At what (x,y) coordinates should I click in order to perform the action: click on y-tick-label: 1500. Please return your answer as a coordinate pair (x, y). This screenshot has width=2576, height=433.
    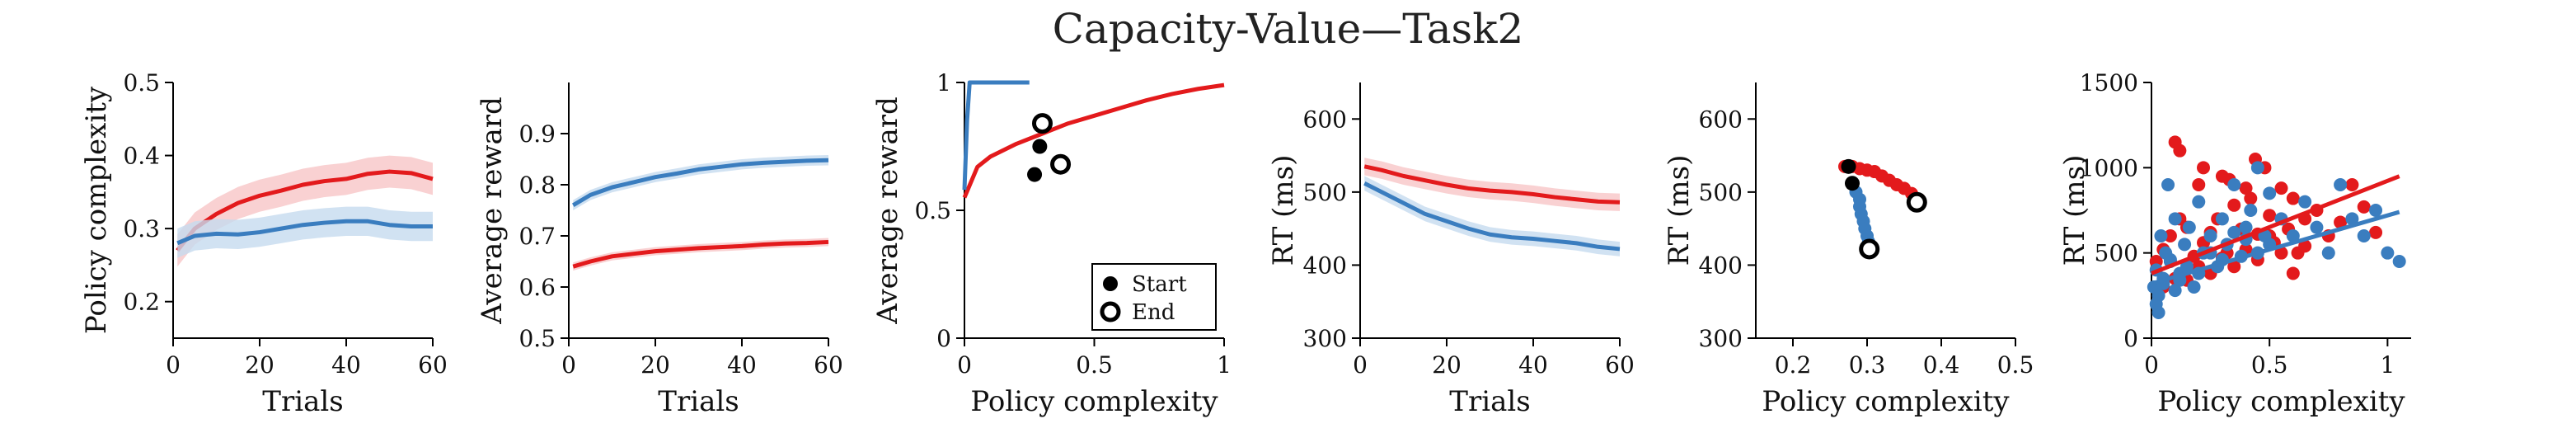
    Looking at the image, I should click on (2109, 82).